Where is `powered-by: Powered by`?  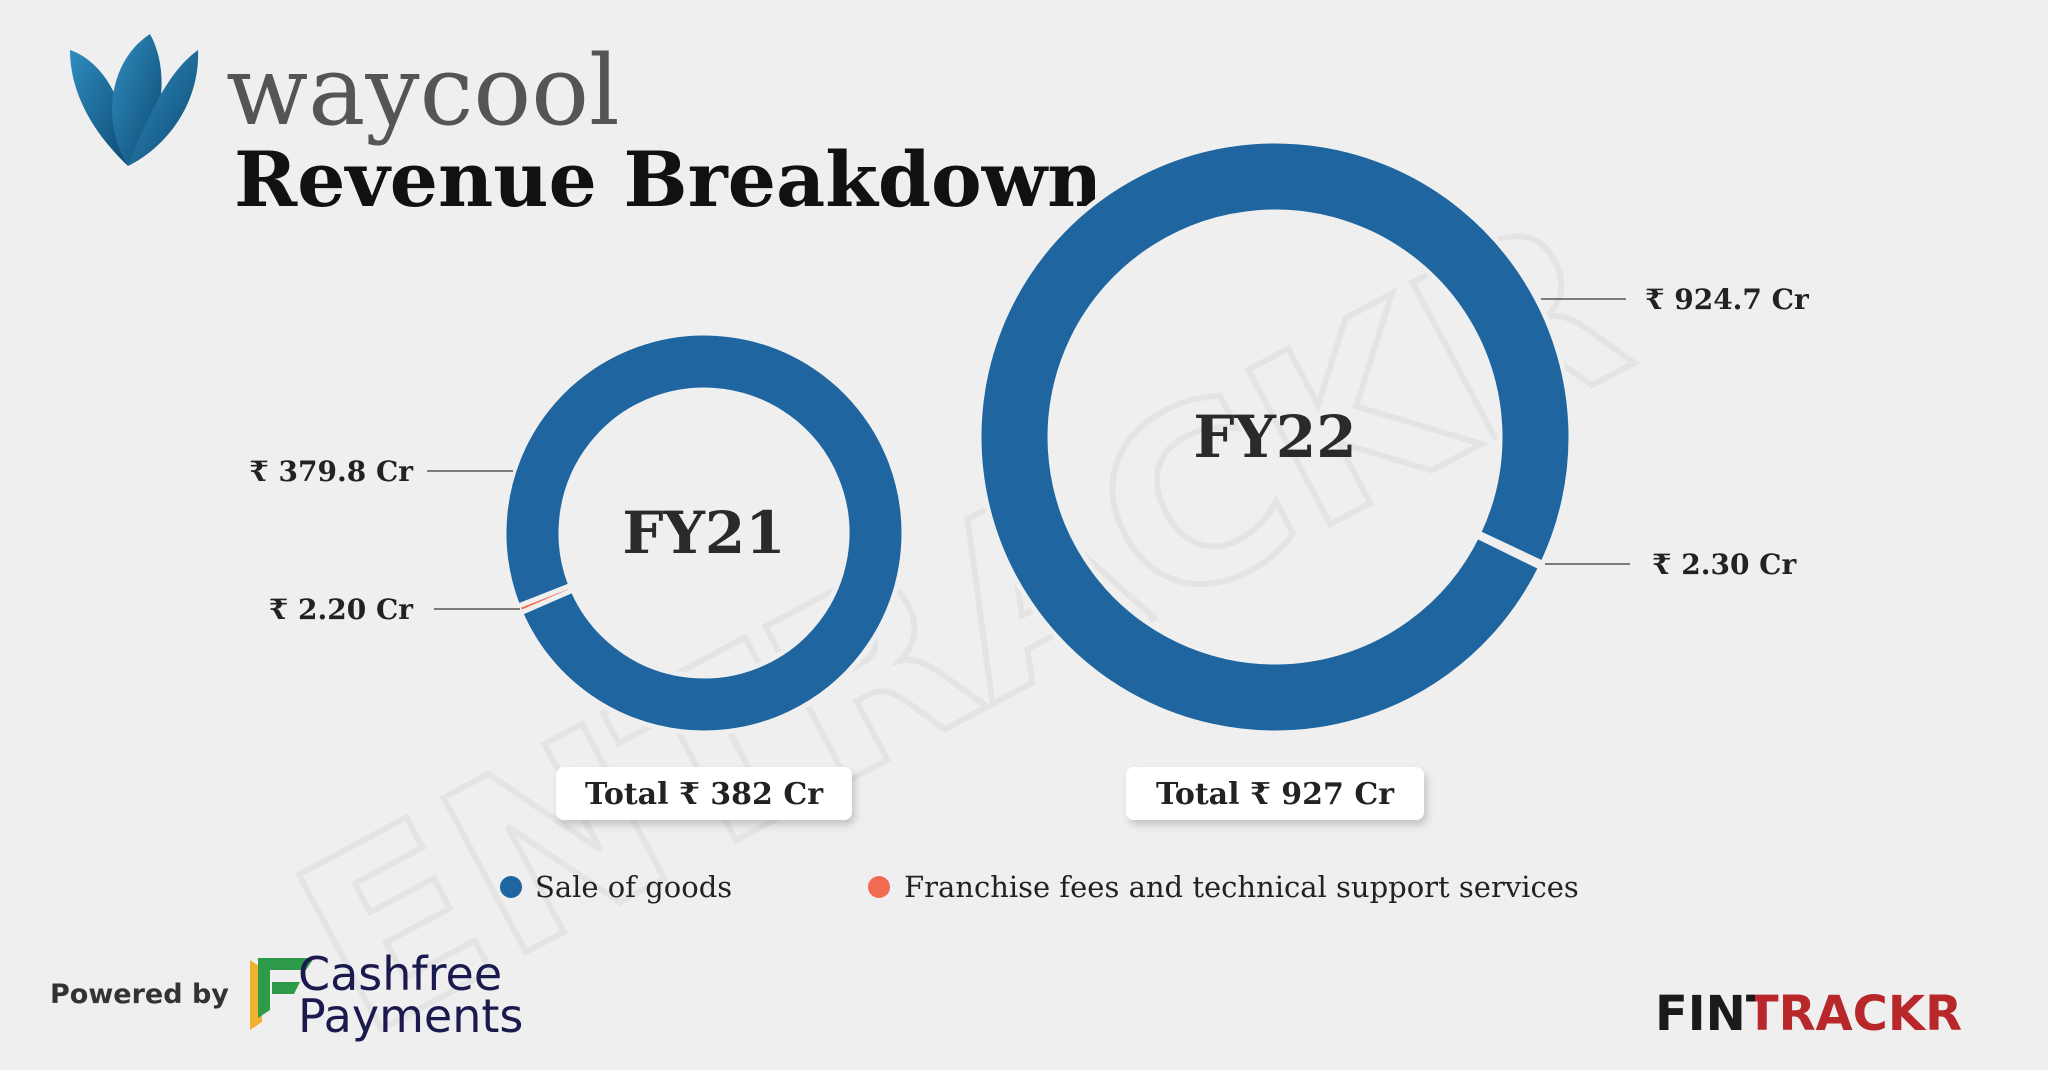 powered-by: Powered by is located at coordinates (139, 994).